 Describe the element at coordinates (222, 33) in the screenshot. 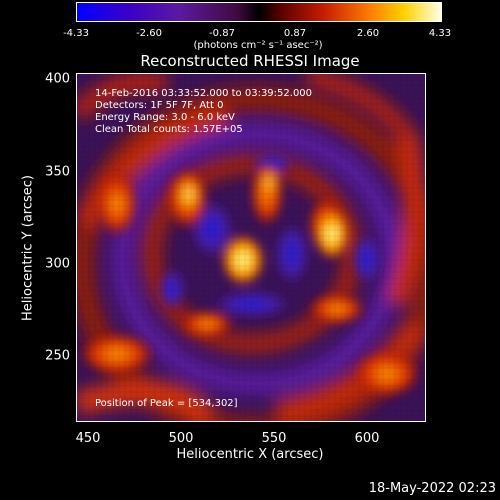

I see `colorbar-tick: -0.87` at that location.